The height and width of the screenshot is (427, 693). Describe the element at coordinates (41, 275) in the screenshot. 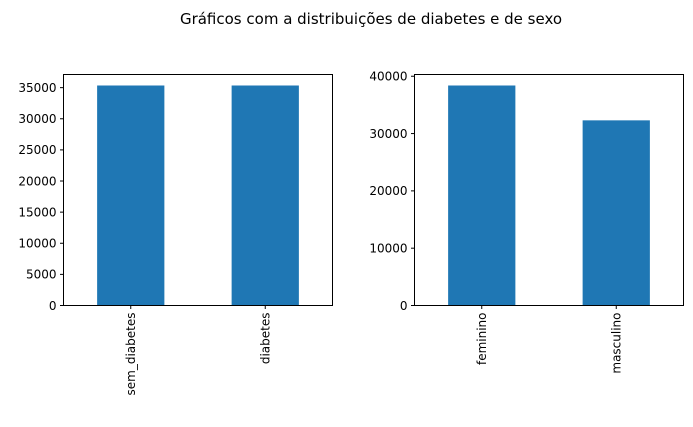

I see `y-tick-label: 5000` at that location.